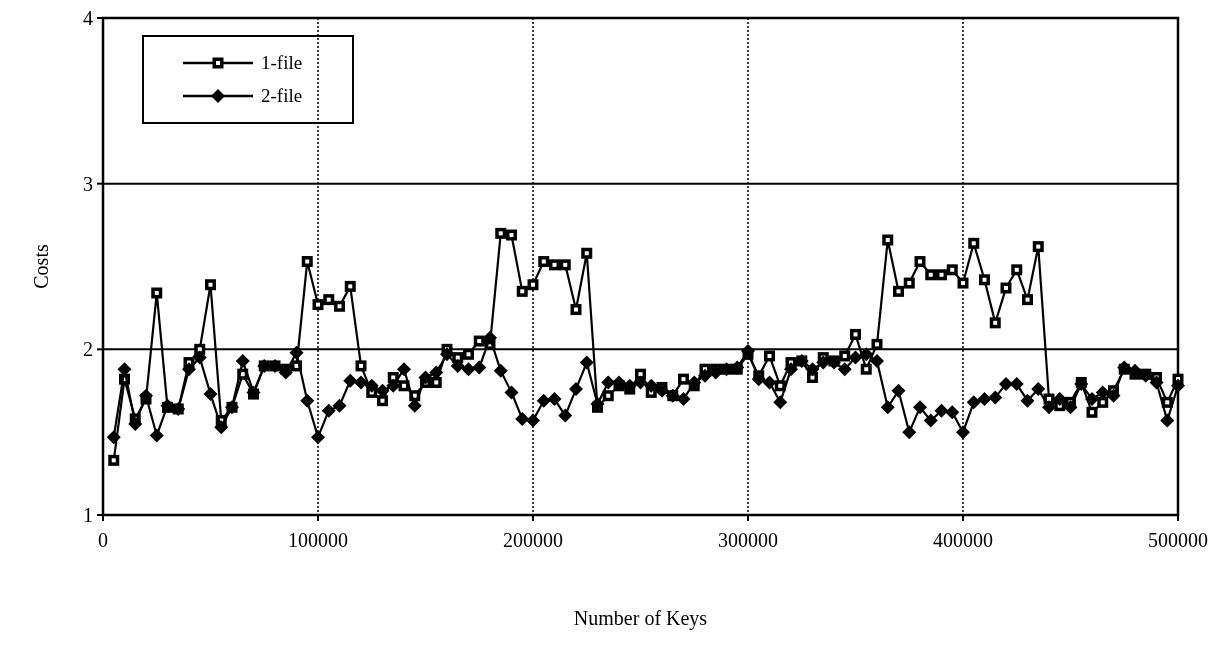  I want to click on x-tick-label: 300000, so click(748, 540).